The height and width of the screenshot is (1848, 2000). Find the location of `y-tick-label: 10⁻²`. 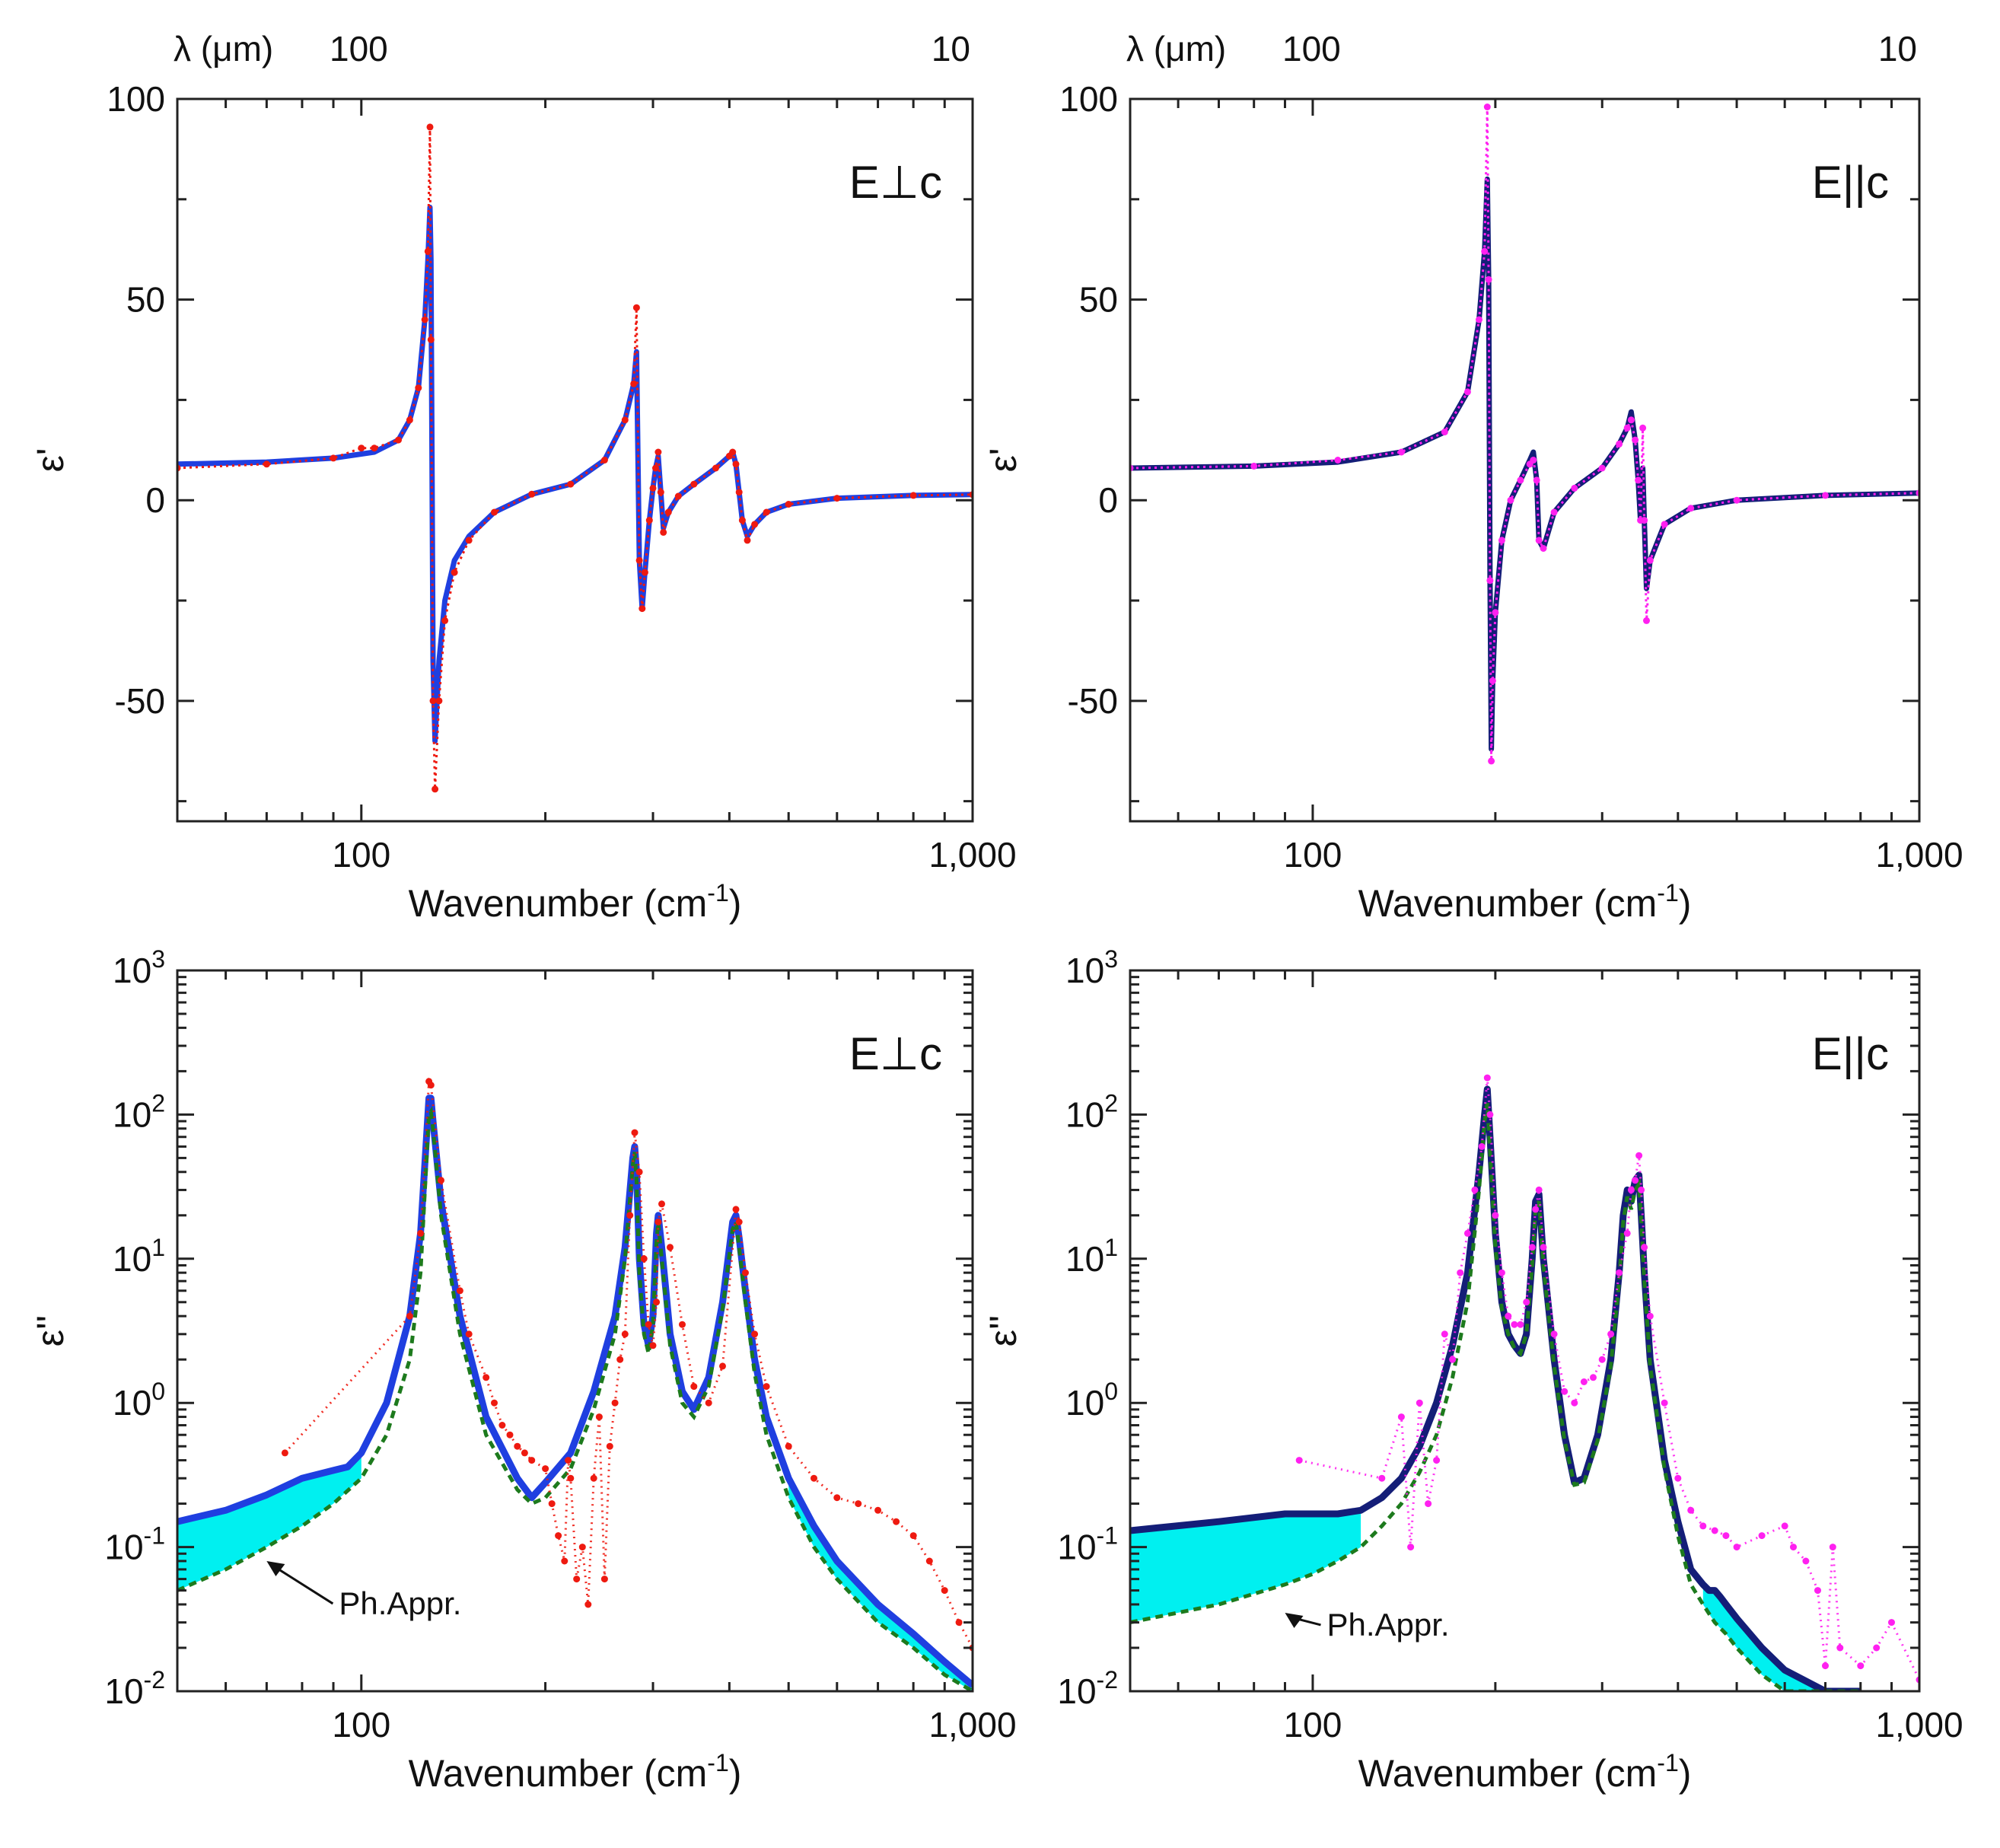

y-tick-label: 10⁻² is located at coordinates (1087, 1688).